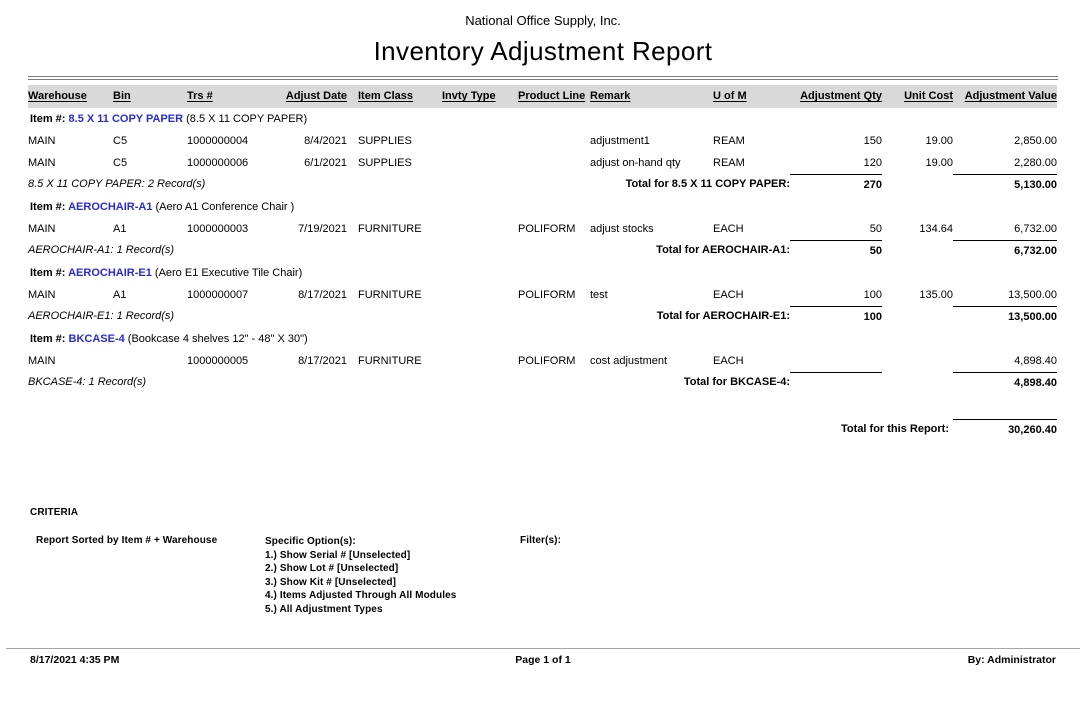 This screenshot has height=714, width=1086. What do you see at coordinates (707, 184) in the screenshot?
I see `group-total-label: Total for 8.5 X 11 COPY PAPER:` at bounding box center [707, 184].